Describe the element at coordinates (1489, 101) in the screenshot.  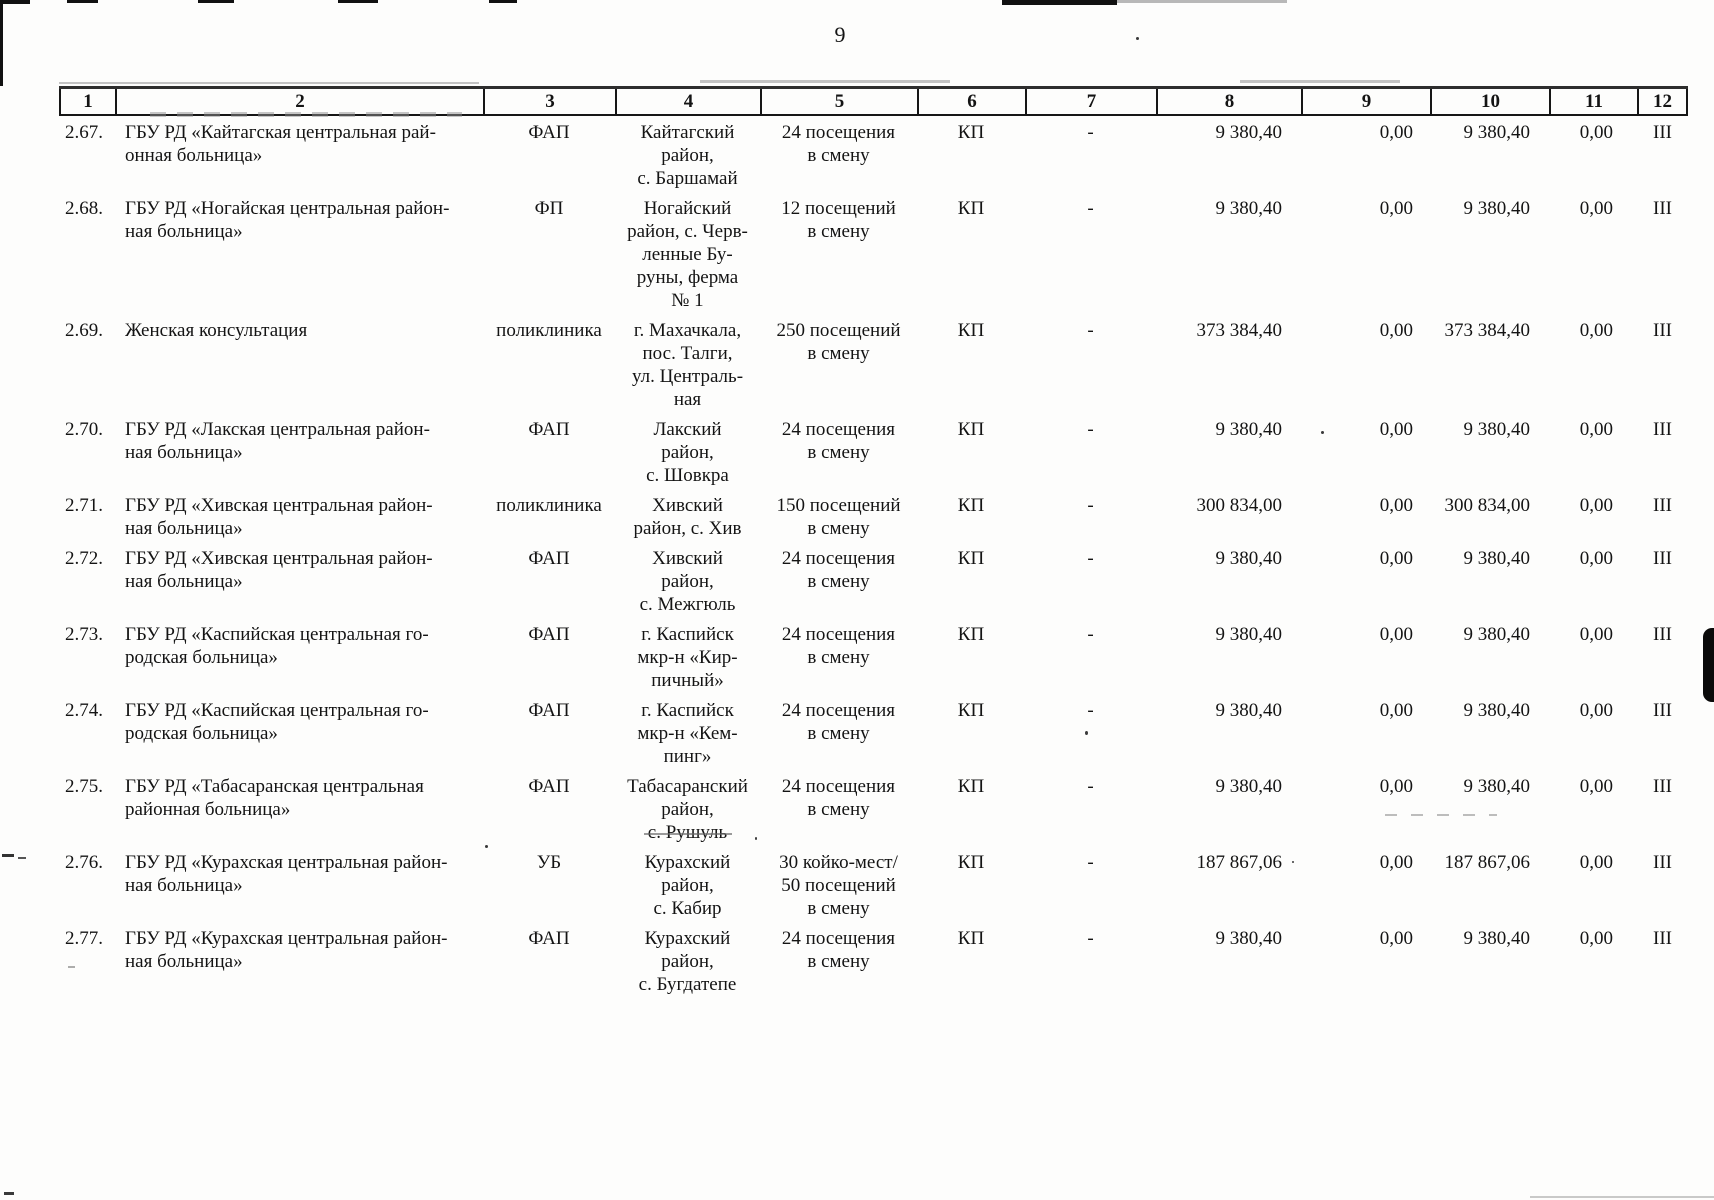
I see `header-col-10: 10` at that location.